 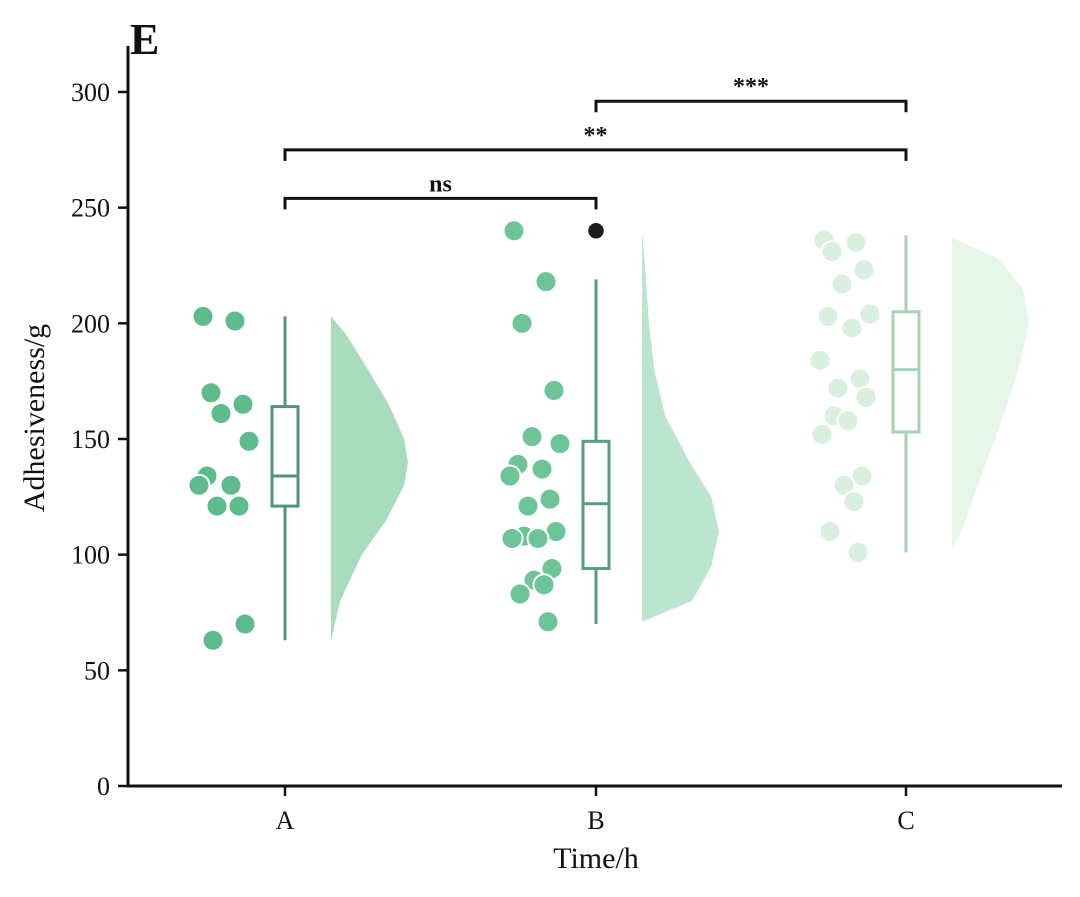 I want to click on x-tick-label: C, so click(x=905, y=820).